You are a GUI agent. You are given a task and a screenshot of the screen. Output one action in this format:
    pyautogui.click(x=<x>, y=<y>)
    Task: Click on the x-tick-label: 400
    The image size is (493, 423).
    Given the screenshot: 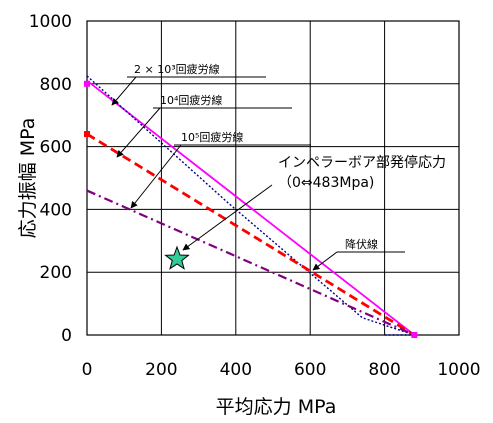 What is the action you would take?
    pyautogui.click(x=236, y=370)
    